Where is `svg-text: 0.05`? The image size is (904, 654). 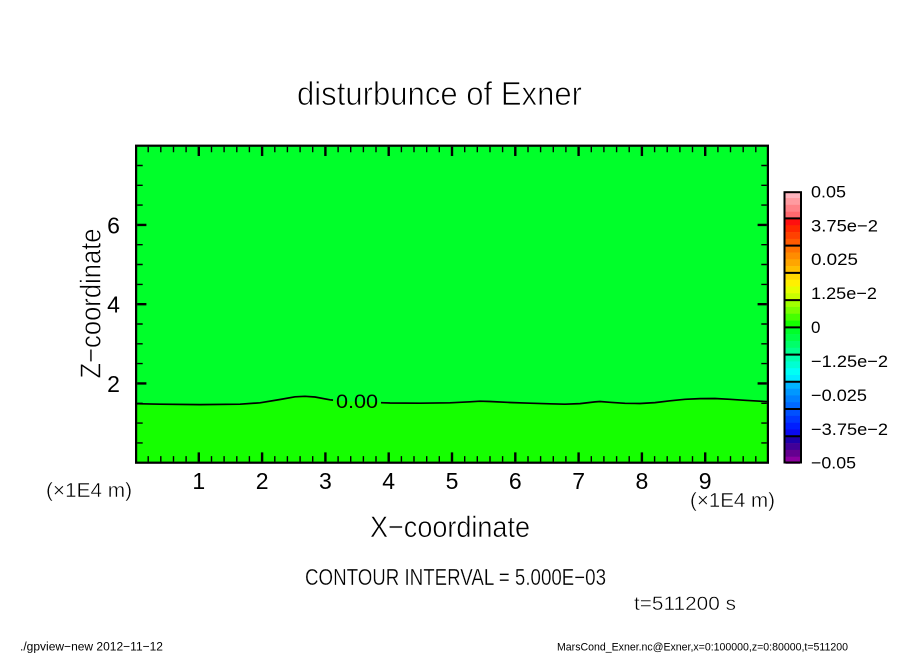 svg-text: 0.05 is located at coordinates (828, 191).